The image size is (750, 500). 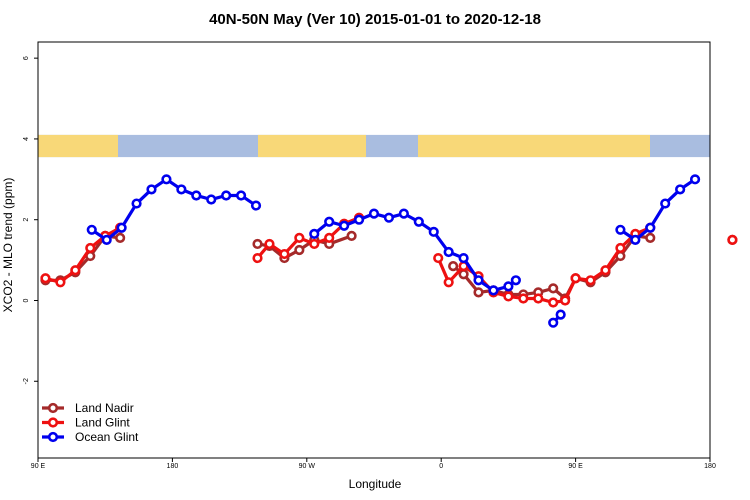 I want to click on legend-label: Land Glint, so click(x=102, y=423).